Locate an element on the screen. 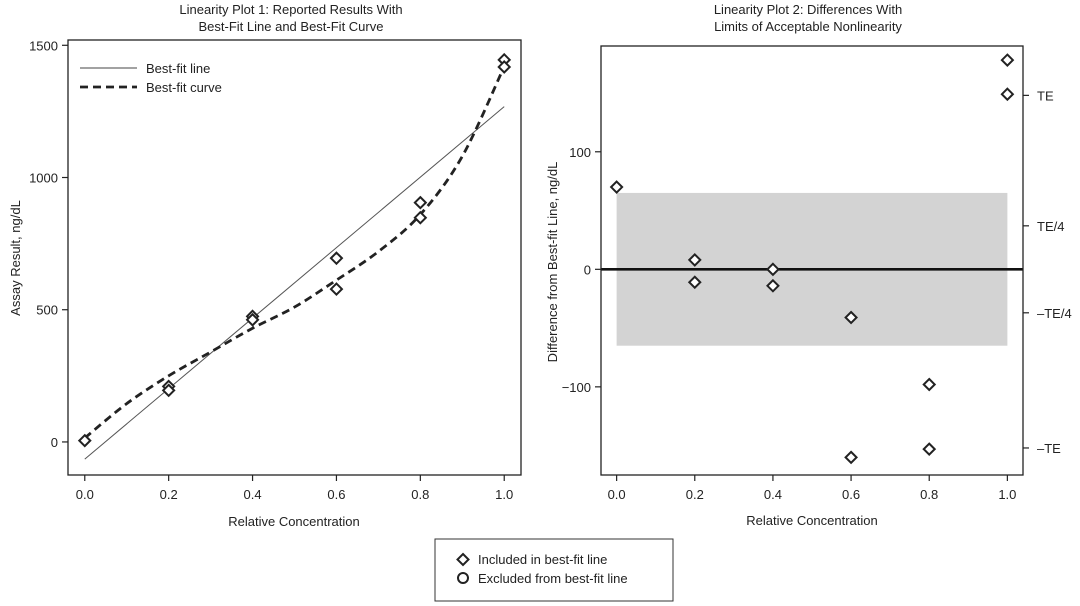  diamond-marker-icon is located at coordinates (463, 559).